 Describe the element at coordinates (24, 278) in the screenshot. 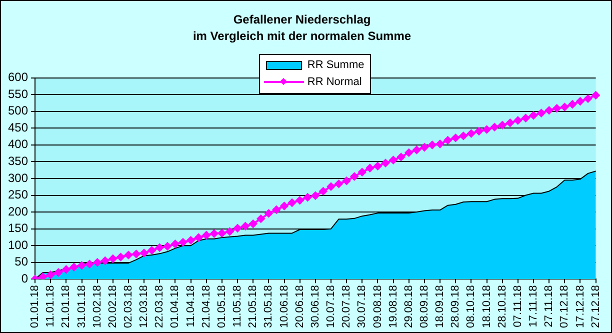

I see `y-tick-label: 0` at that location.